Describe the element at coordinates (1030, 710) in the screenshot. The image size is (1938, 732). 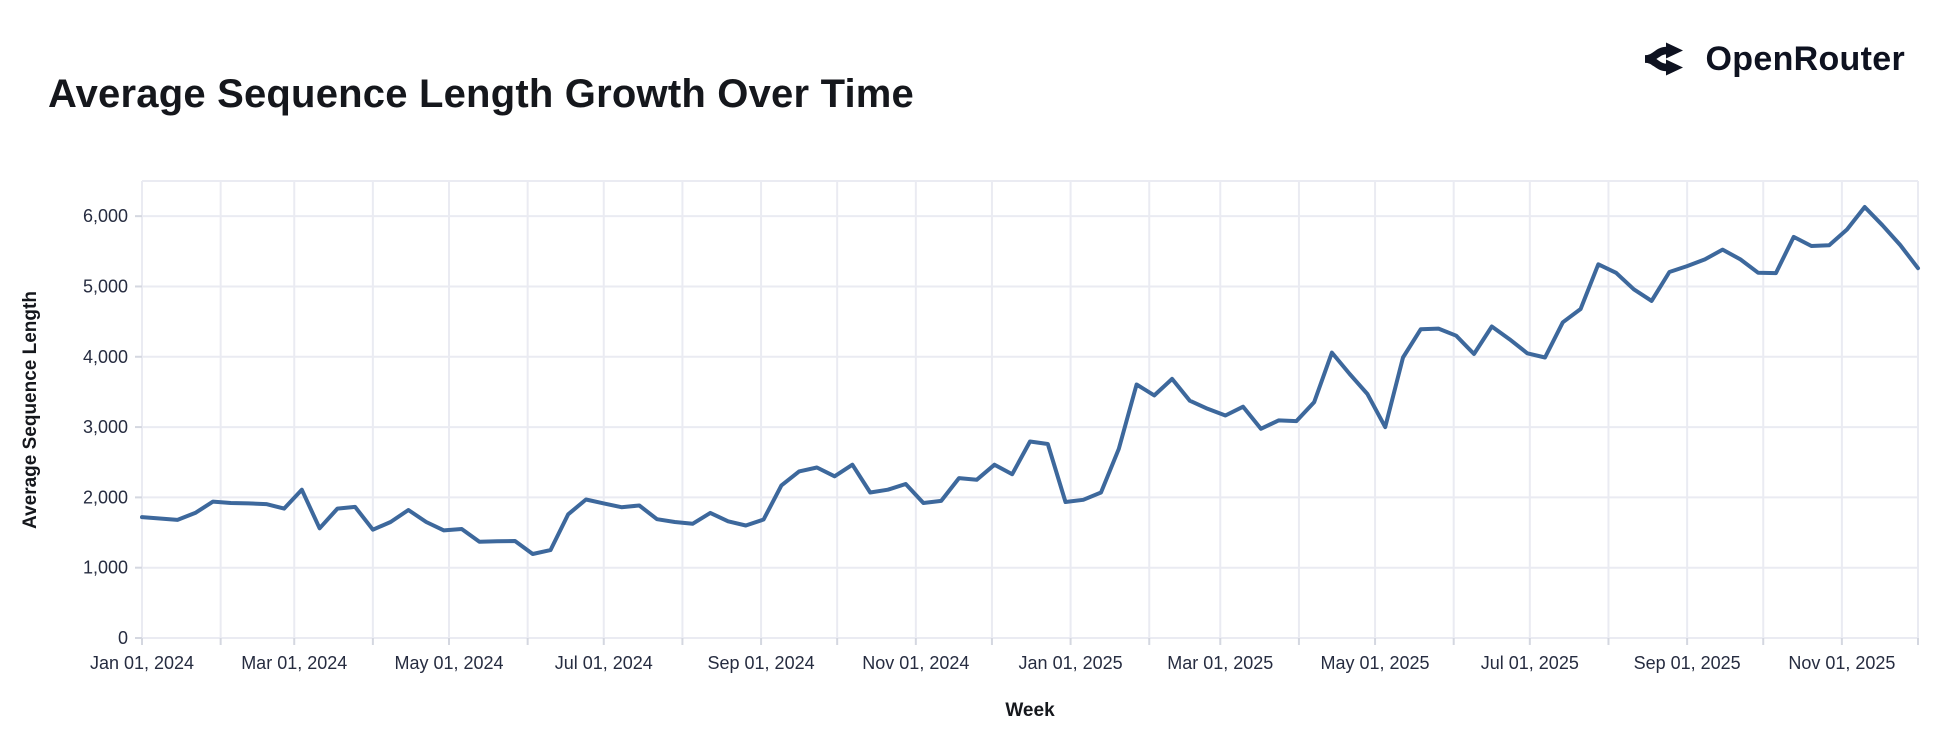
I see `x-axis-title: Week` at that location.